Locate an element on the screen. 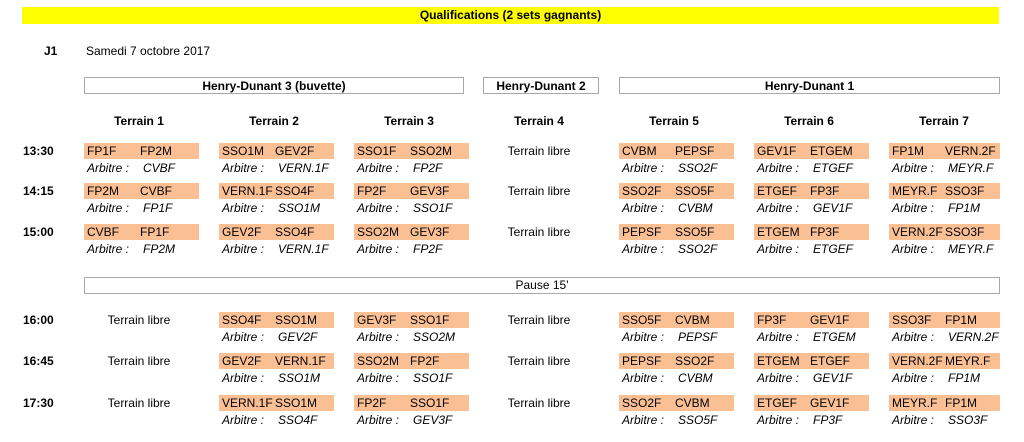 The image size is (1024, 442). court-header-2: Terrain 2 is located at coordinates (274, 121).